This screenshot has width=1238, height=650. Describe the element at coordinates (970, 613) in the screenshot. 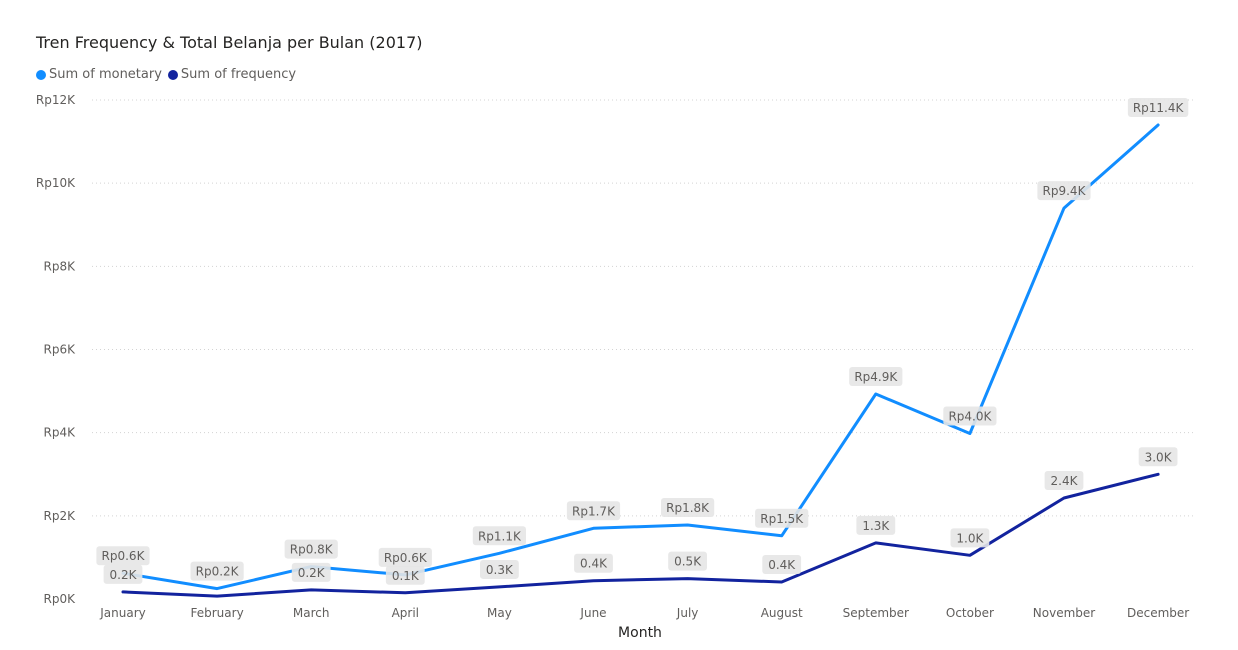

I see `x-tick-label: October` at that location.